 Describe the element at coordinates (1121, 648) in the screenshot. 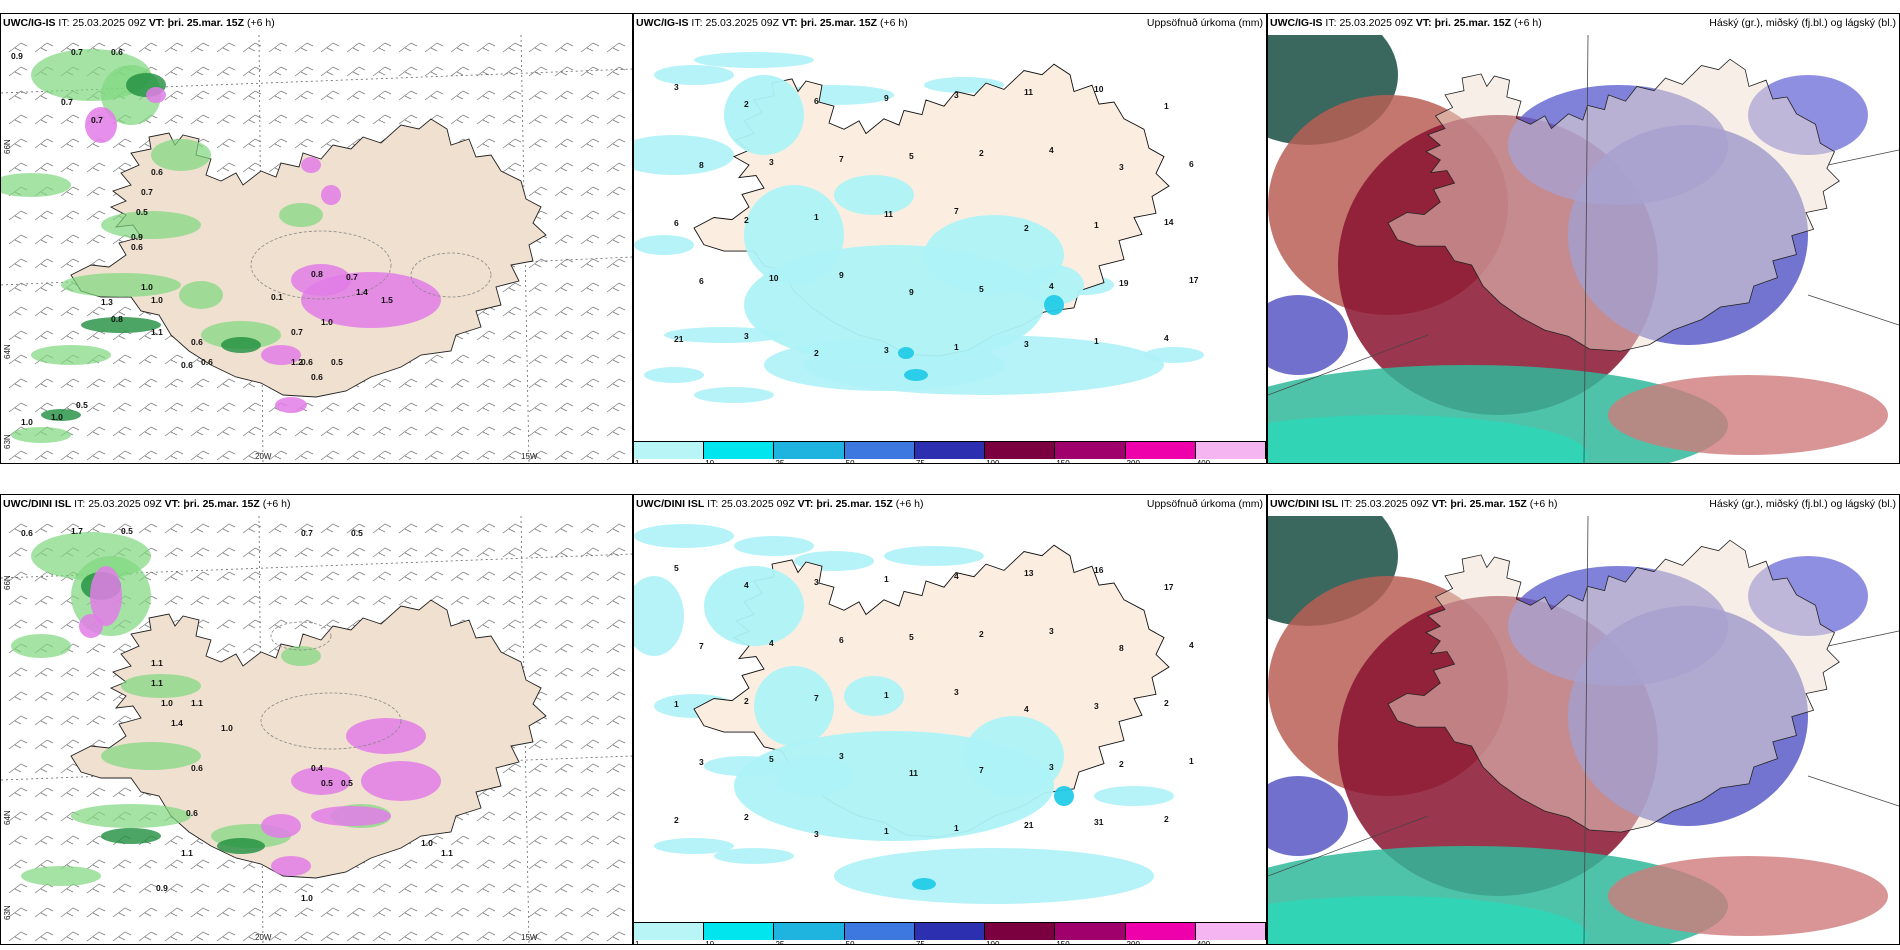

I see `precip-value-label: 8` at that location.